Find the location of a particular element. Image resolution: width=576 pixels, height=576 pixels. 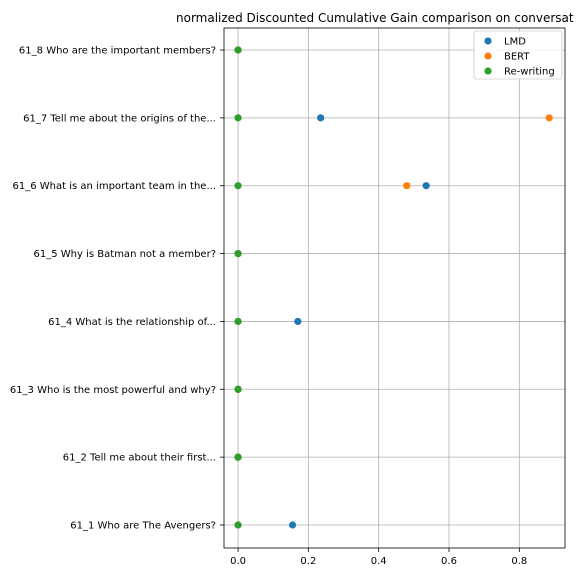

x-tick-label: 0.6 is located at coordinates (449, 561).